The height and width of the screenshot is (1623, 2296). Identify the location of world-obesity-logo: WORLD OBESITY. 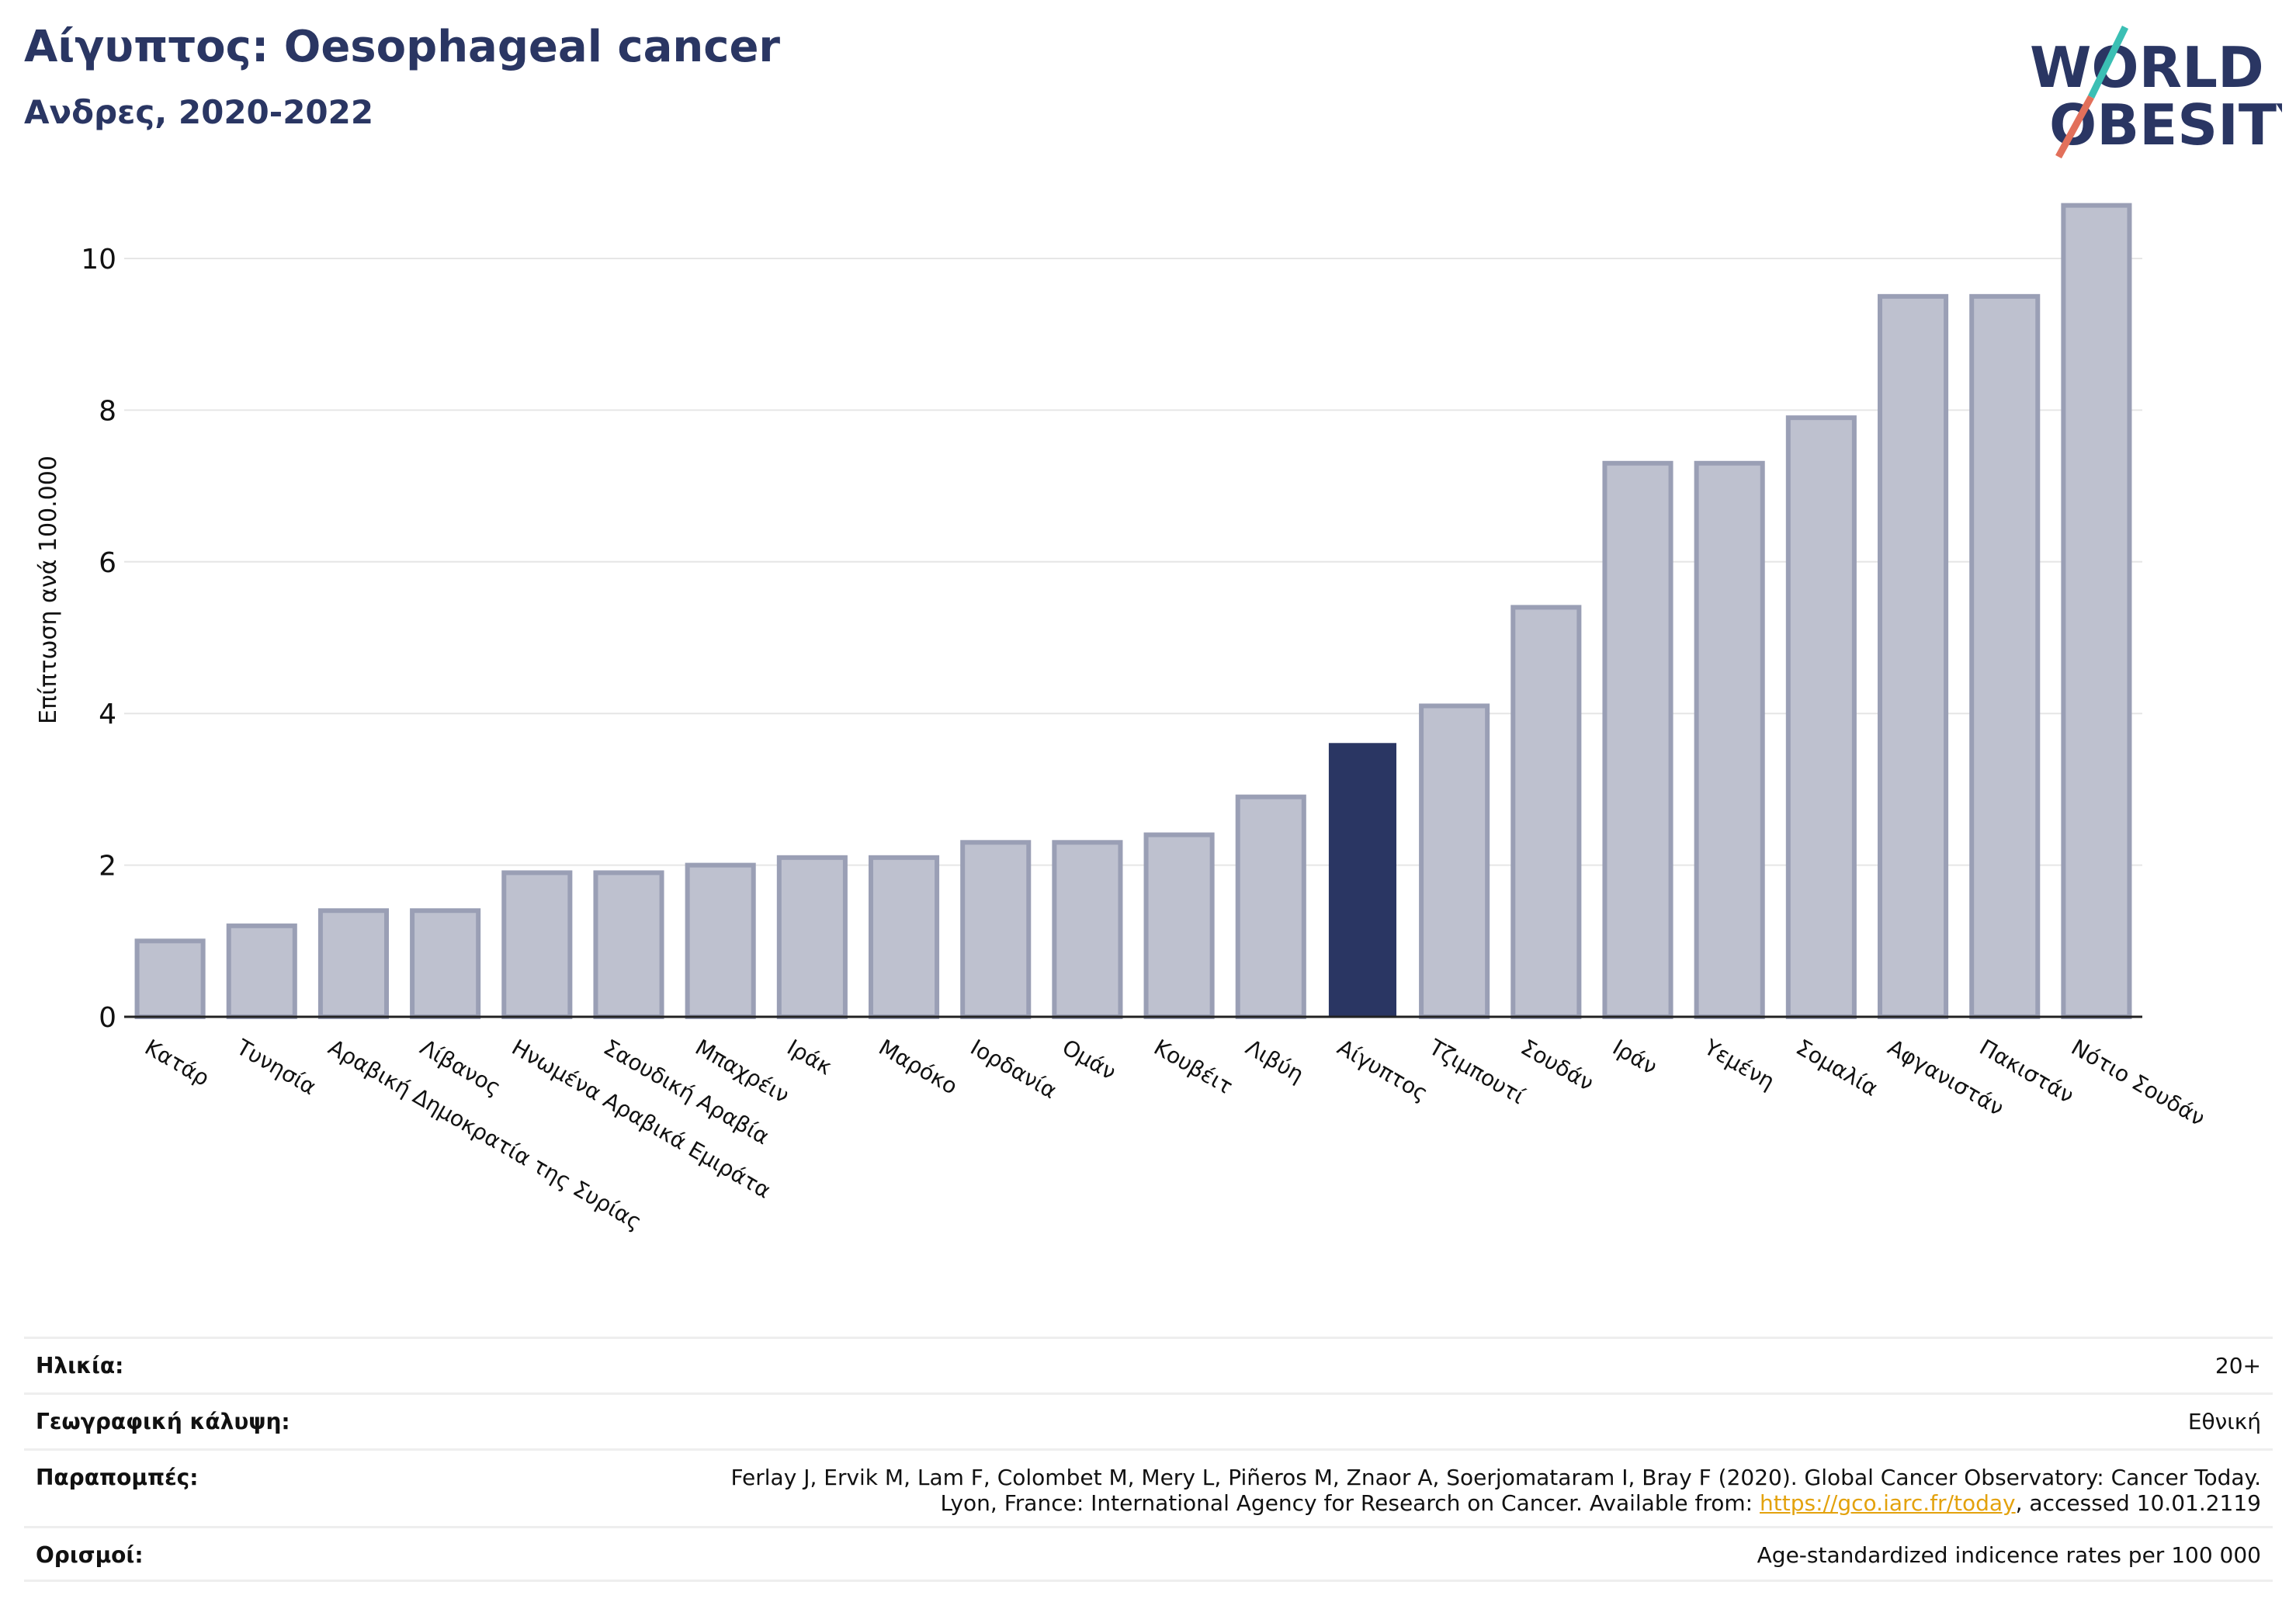
(2156, 92).